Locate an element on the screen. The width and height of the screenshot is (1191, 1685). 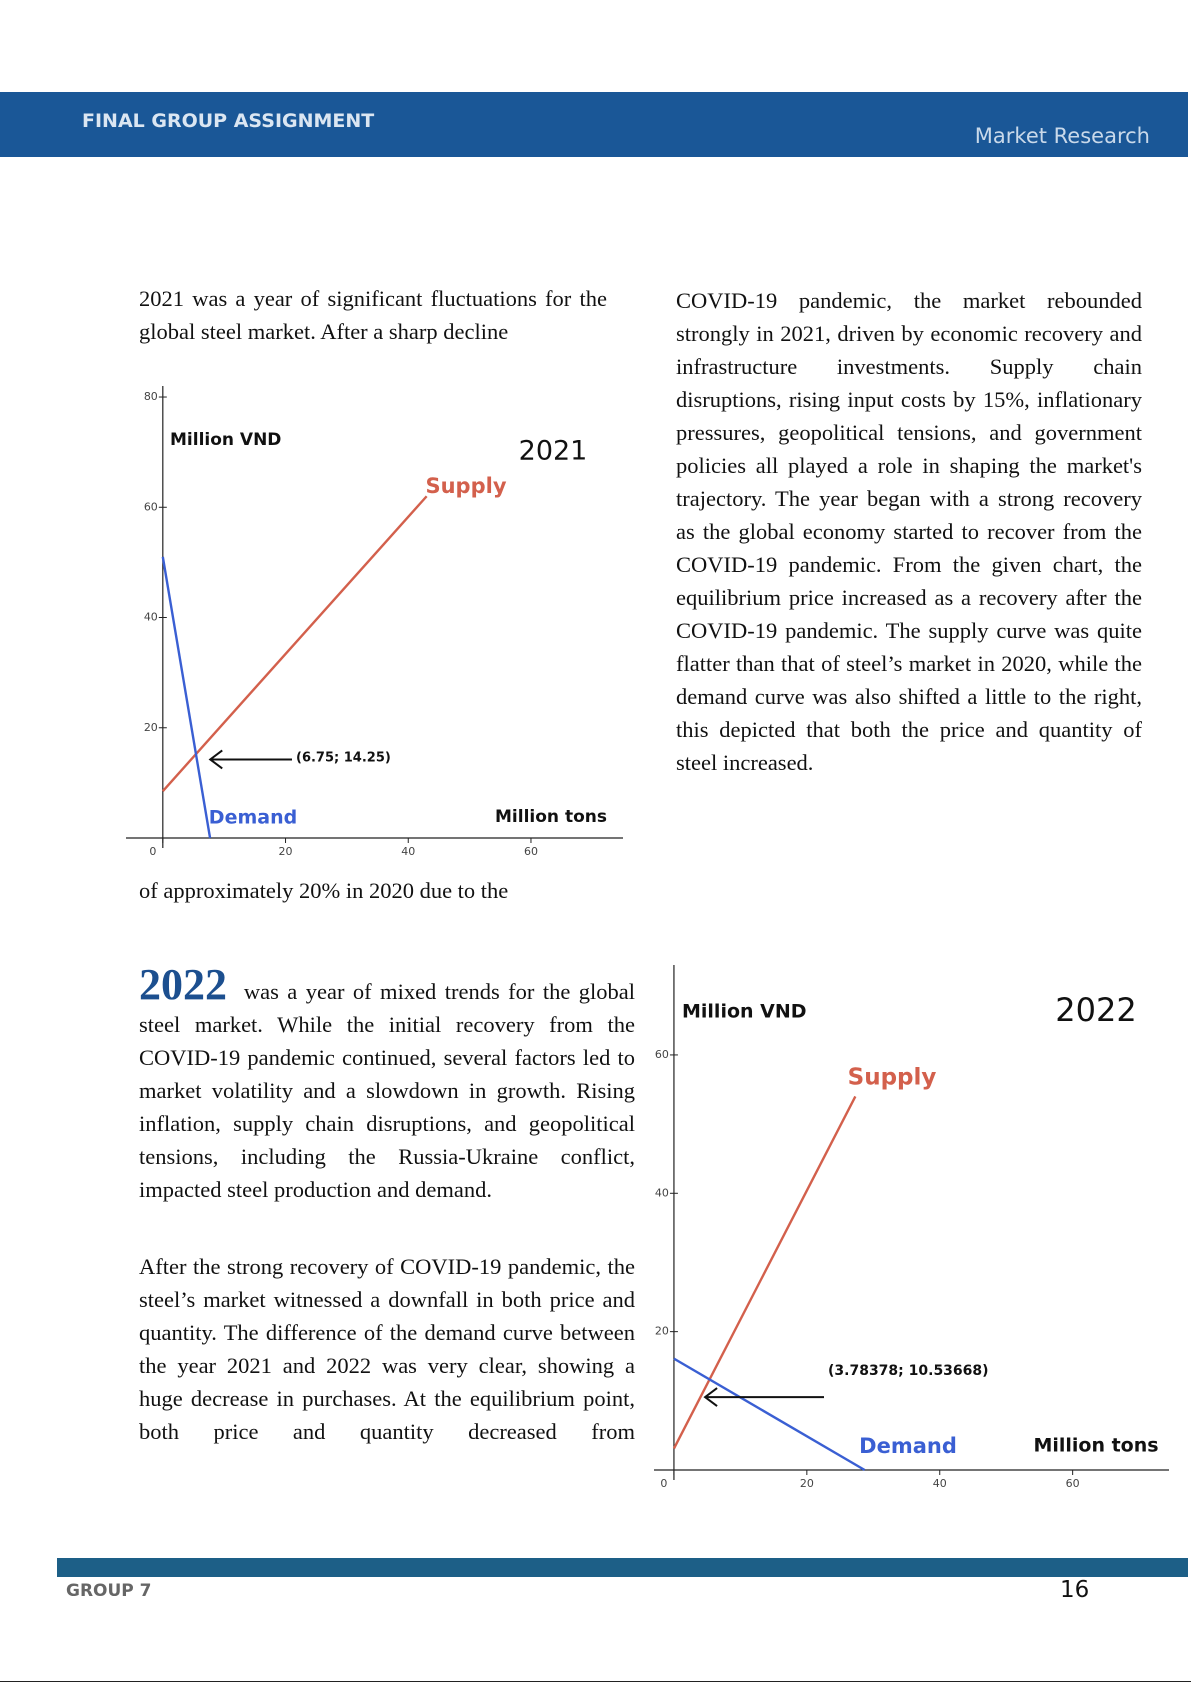
y-tick-label: 80 is located at coordinates (151, 396).